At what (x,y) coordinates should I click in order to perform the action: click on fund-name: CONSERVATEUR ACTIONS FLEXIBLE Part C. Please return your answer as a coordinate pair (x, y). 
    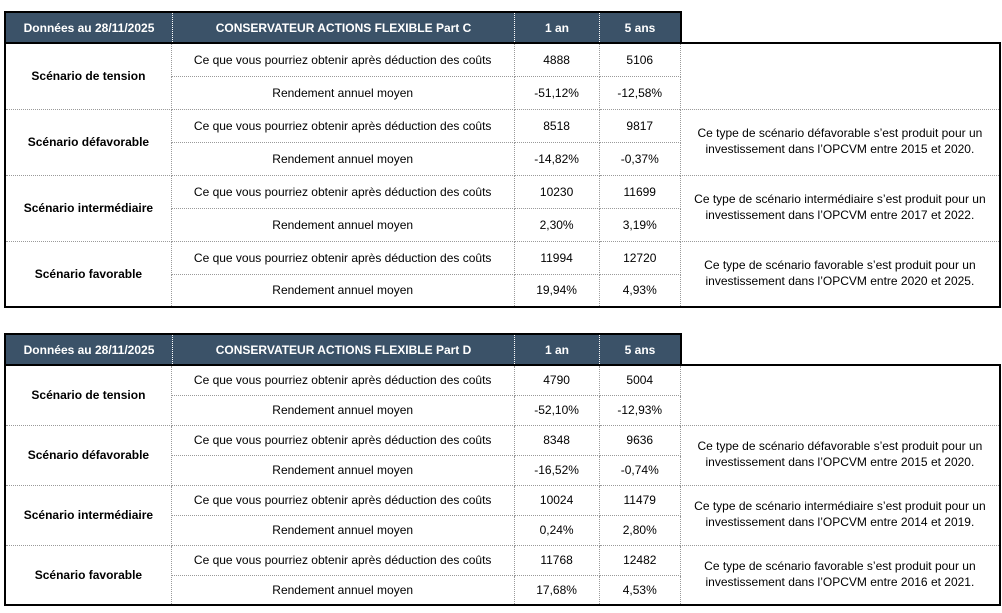
    Looking at the image, I should click on (343, 27).